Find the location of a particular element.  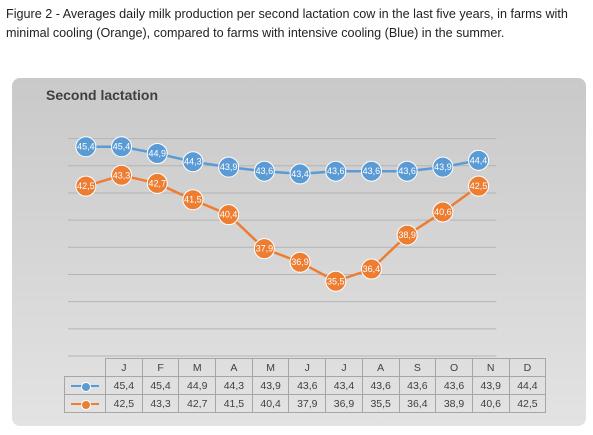

month-label: D is located at coordinates (527, 367).